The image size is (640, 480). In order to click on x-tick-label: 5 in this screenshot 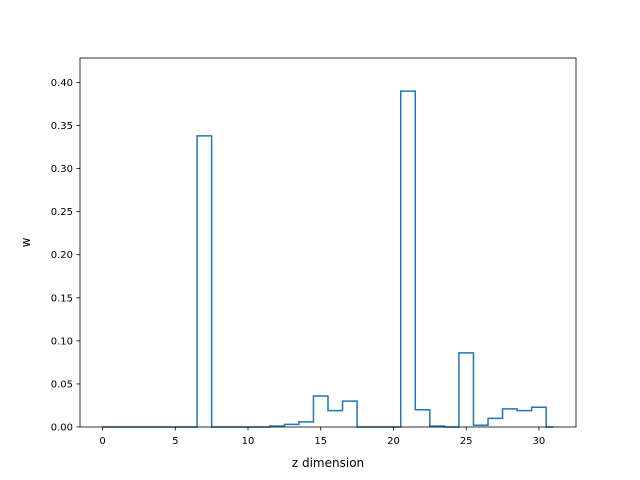, I will do `click(175, 441)`.